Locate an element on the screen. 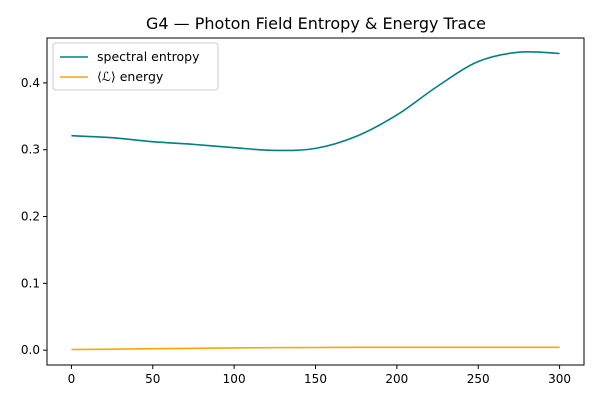 The width and height of the screenshot is (600, 400). x-tick-label-250: 250 is located at coordinates (478, 379).